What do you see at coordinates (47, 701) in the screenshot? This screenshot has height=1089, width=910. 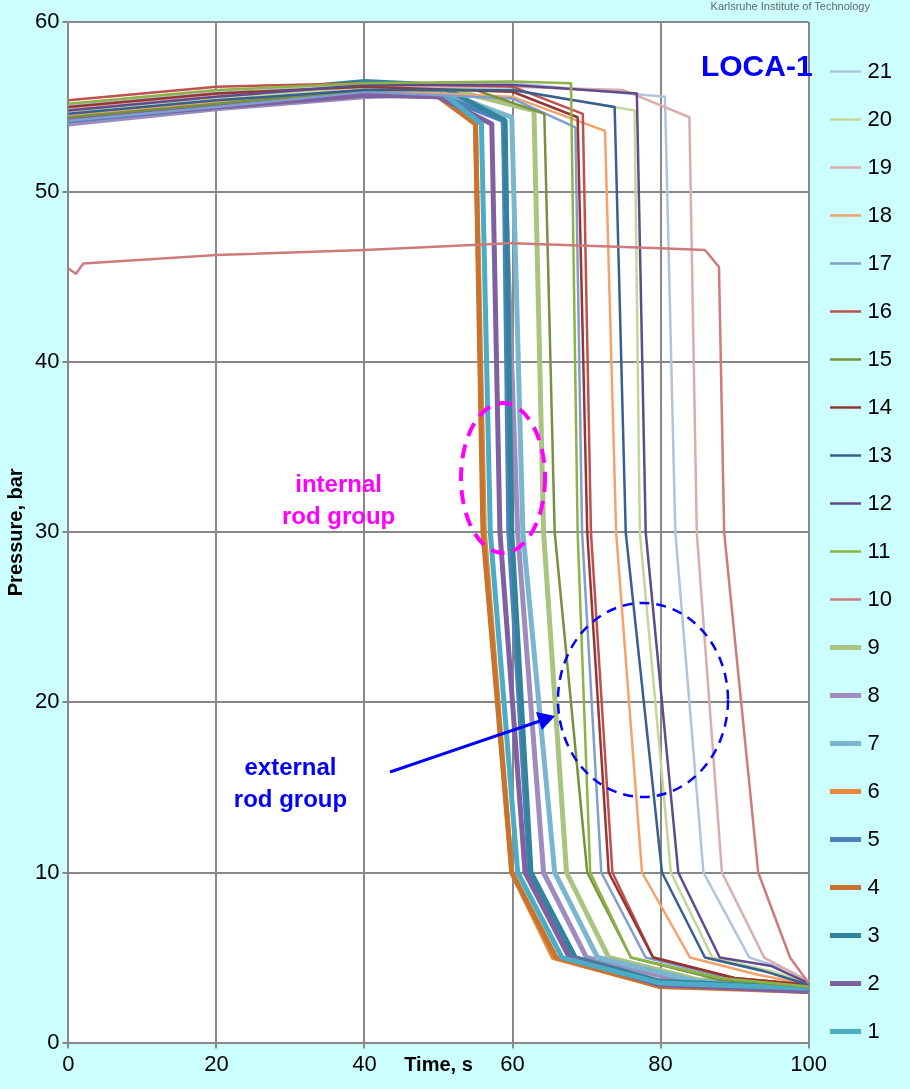 I see `y-tick-label: 20` at bounding box center [47, 701].